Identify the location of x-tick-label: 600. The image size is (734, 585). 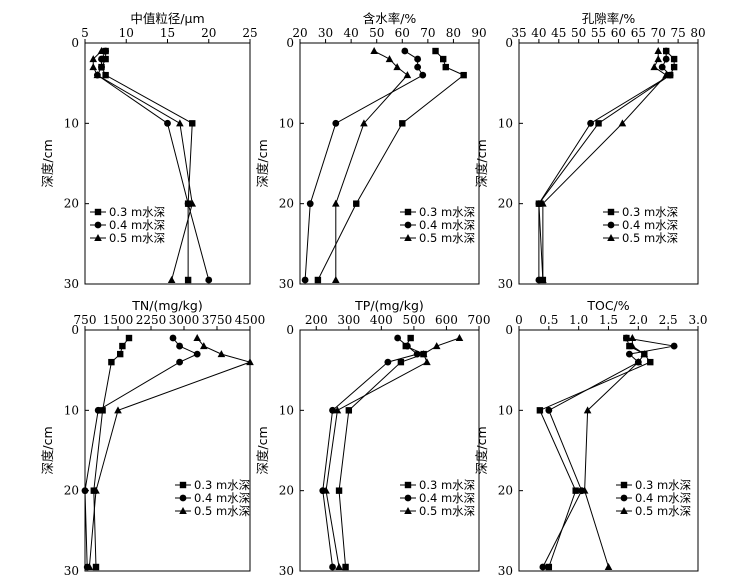
(446, 320).